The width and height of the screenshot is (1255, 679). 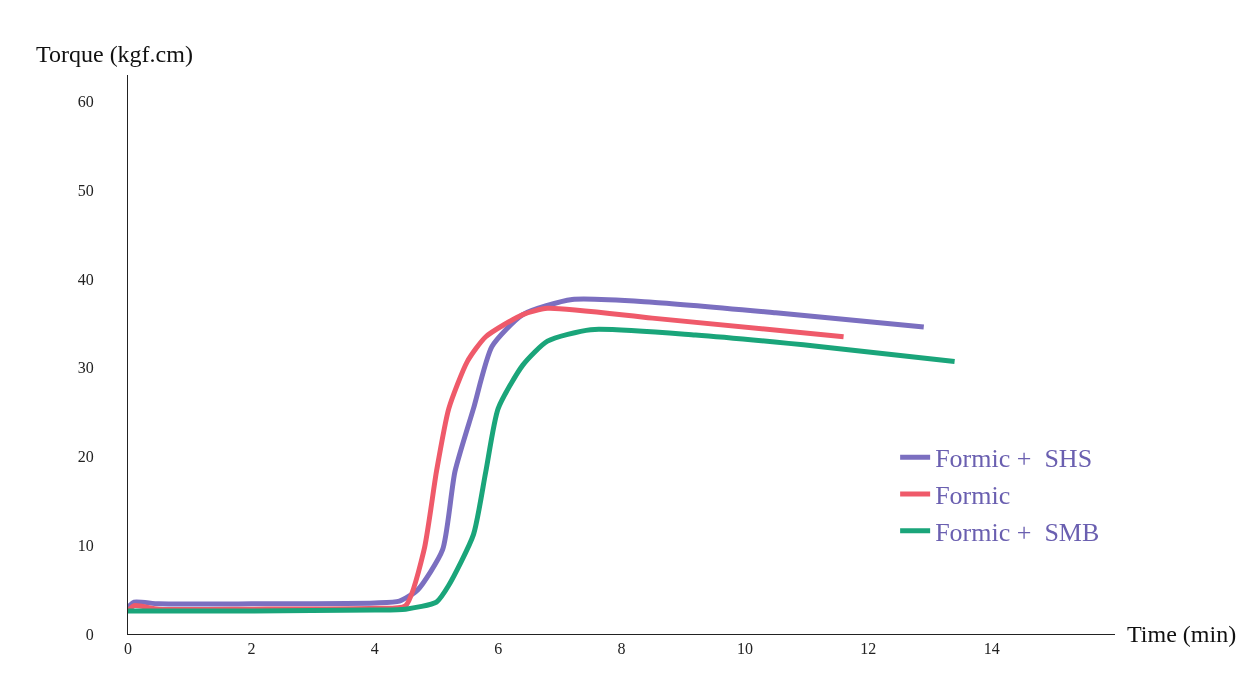 I want to click on x-tick-label: 2, so click(x=251, y=649).